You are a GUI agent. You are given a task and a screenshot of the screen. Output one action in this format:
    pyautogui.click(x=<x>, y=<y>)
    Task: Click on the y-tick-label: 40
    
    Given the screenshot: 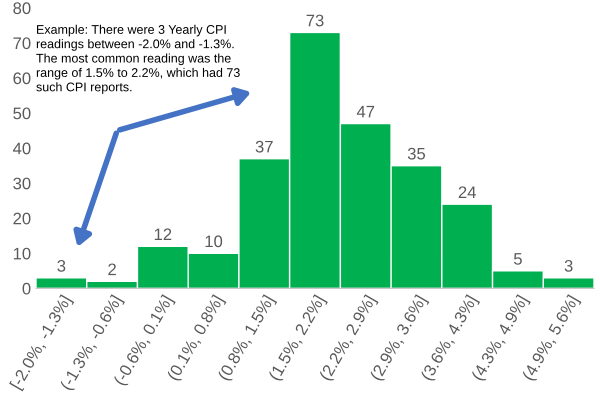 What is the action you would take?
    pyautogui.click(x=21, y=148)
    